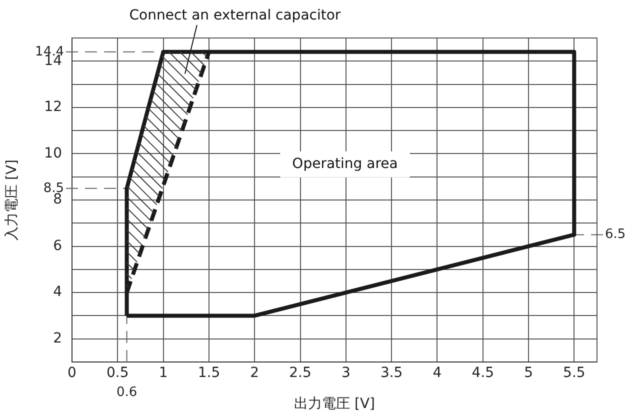 This screenshot has width=632, height=417. I want to click on x-tick-label: 1, so click(163, 373).